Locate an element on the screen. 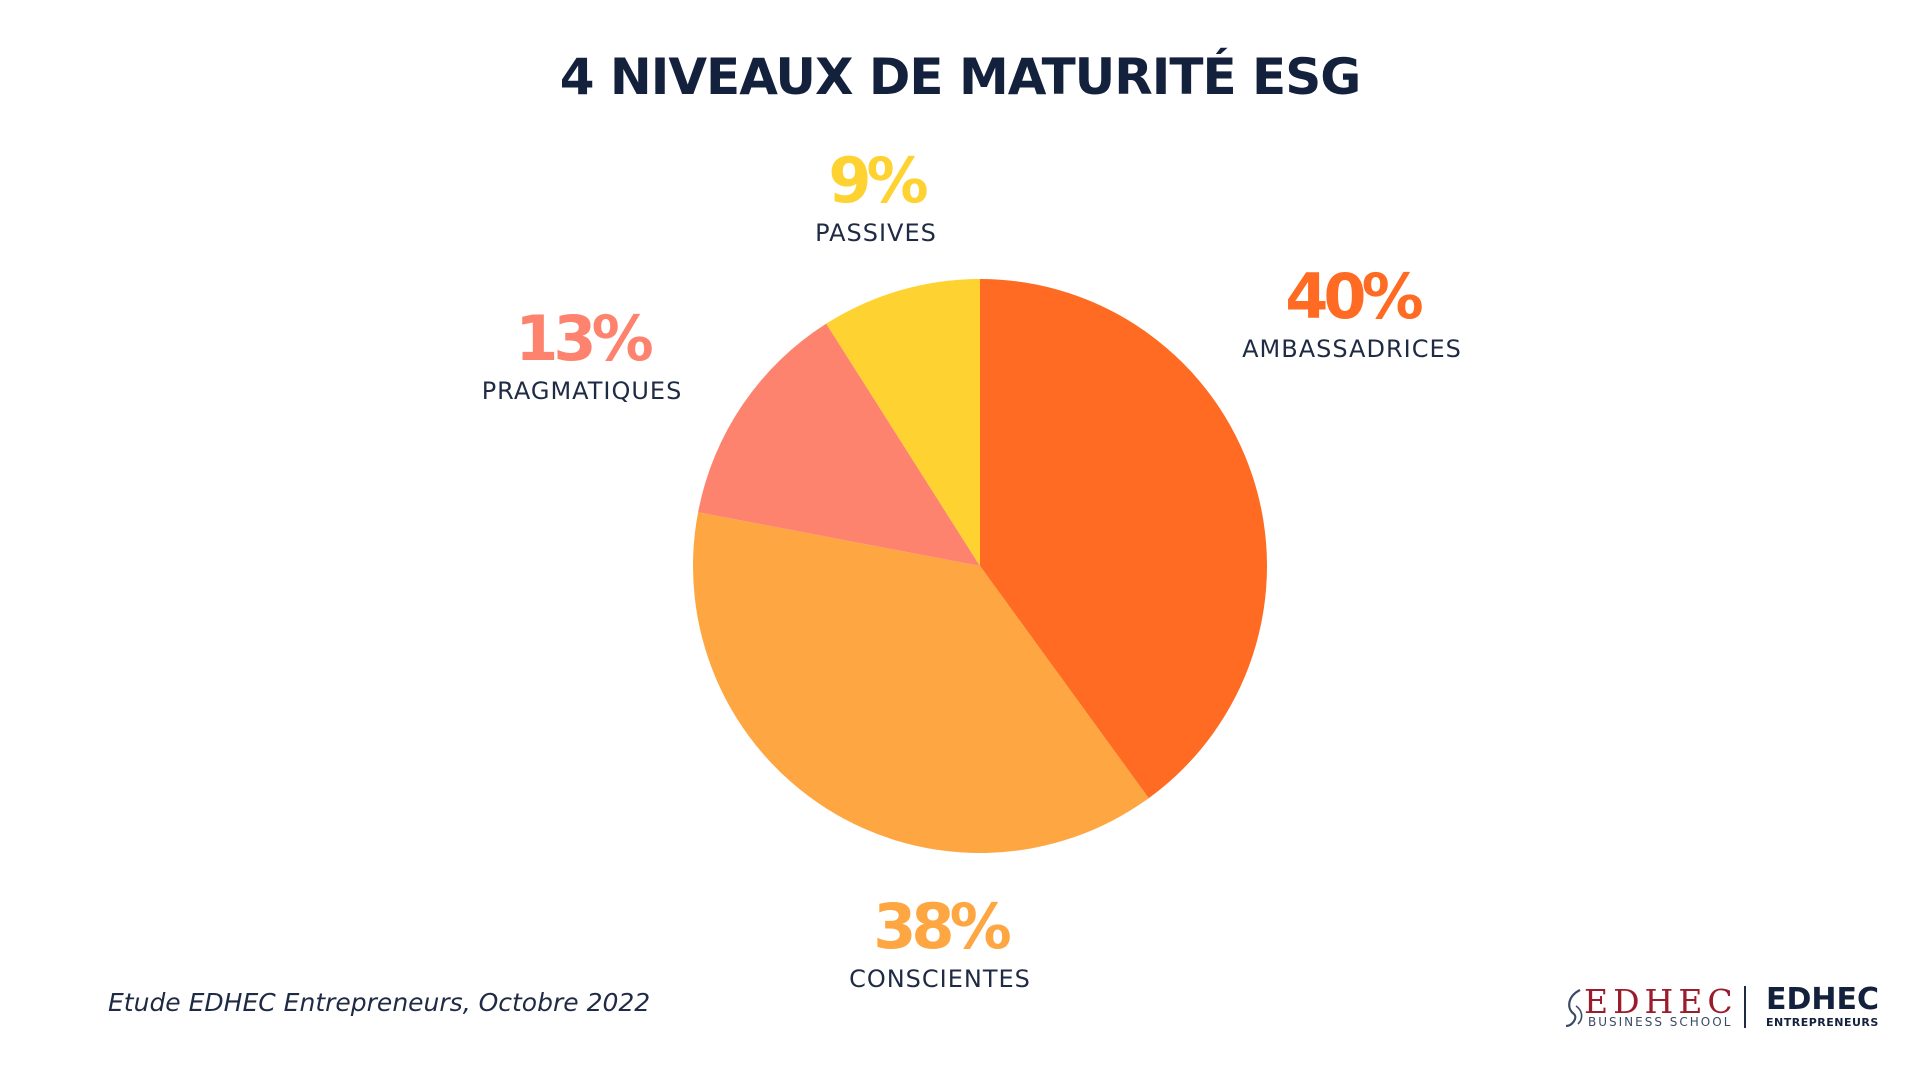 The height and width of the screenshot is (1080, 1920). source-citation: Etude EDHEC Entrepreneurs, Octobre 2022 is located at coordinates (379, 1002).